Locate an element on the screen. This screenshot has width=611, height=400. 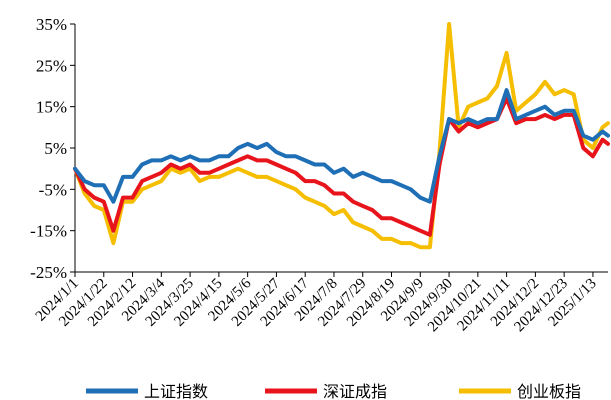
y-tick-label: -25% is located at coordinates (48, 272).